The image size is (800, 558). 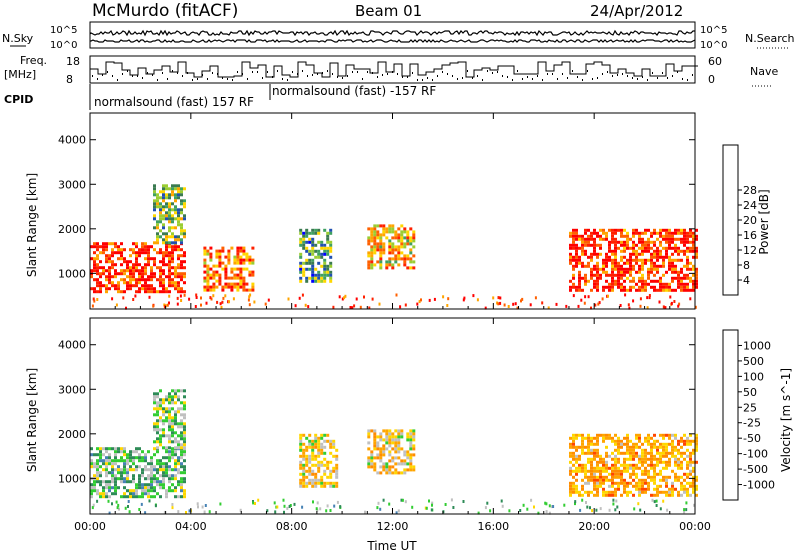 What do you see at coordinates (695, 526) in the screenshot?
I see `x-tick-label: 00:00` at bounding box center [695, 526].